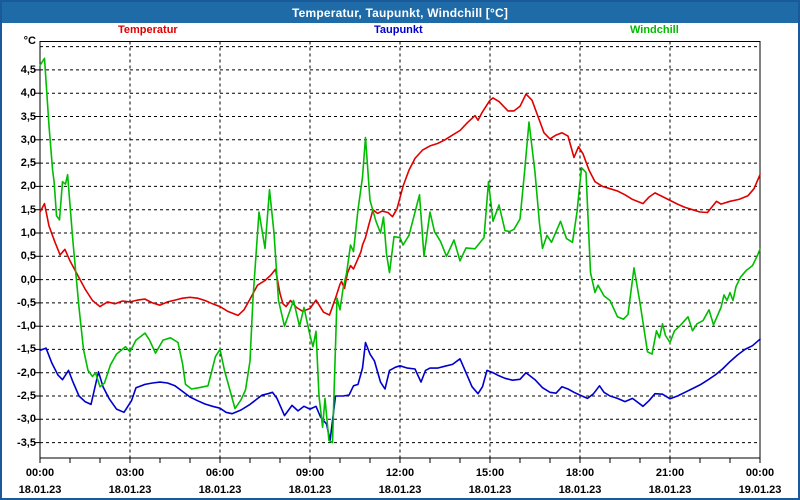  I want to click on legend-item-taupunkt: Taupunkt, so click(398, 30).